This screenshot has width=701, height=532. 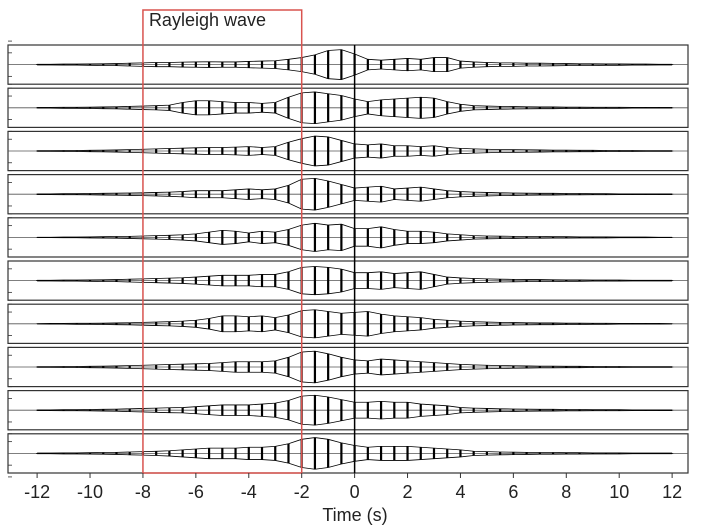 What do you see at coordinates (207, 20) in the screenshot?
I see `annotation-label: Rayleigh wave` at bounding box center [207, 20].